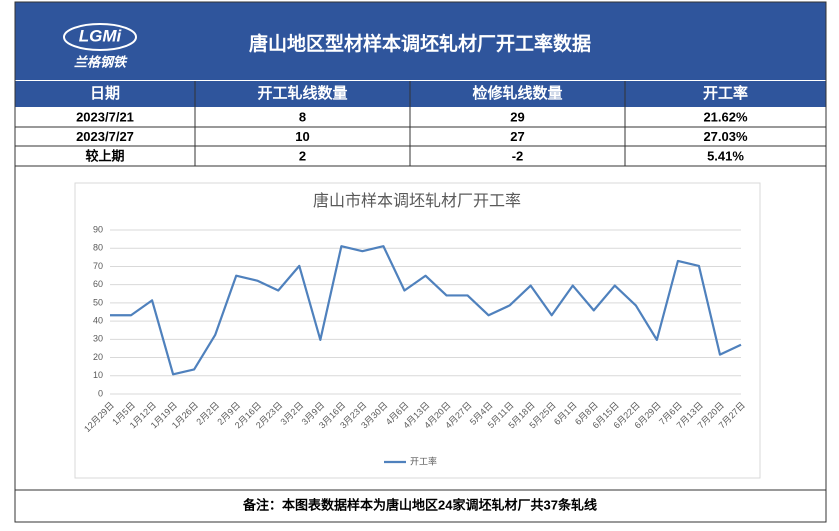 The height and width of the screenshot is (531, 839). Describe the element at coordinates (105, 136) in the screenshot. I see `table-cell: 2023/7/27` at that location.